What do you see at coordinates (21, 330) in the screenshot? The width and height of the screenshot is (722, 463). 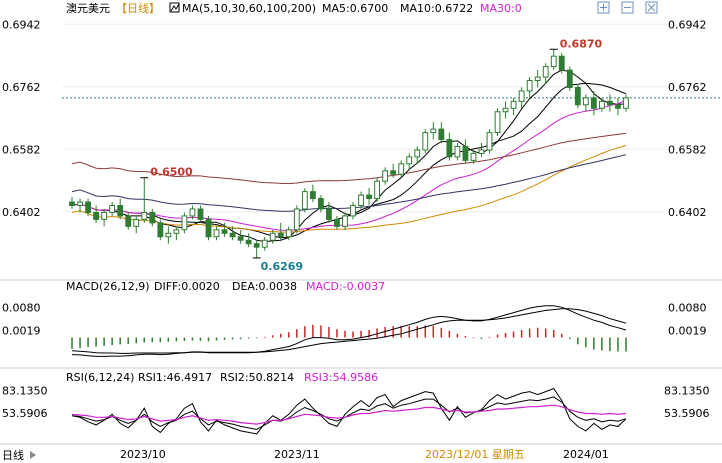 I see `macd-y-tick-left: 0.0019` at bounding box center [21, 330].